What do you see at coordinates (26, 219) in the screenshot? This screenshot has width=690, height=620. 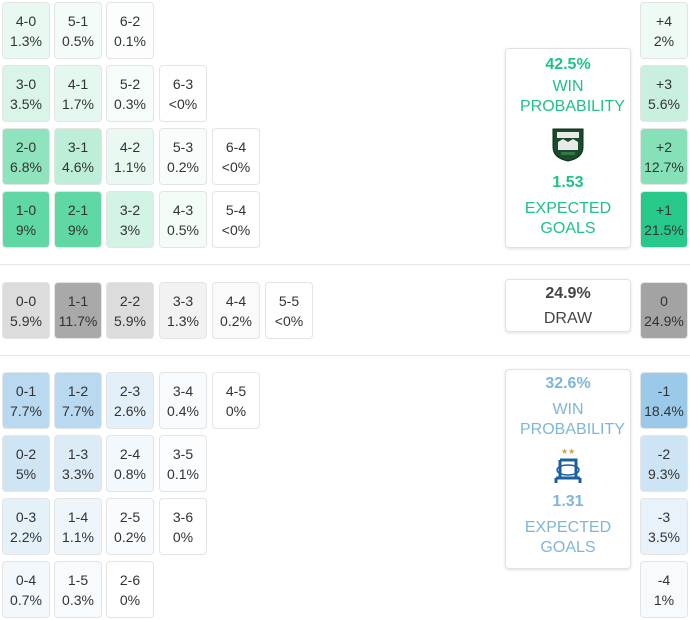 I see `home-score-cell: 1-0 9%` at bounding box center [26, 219].